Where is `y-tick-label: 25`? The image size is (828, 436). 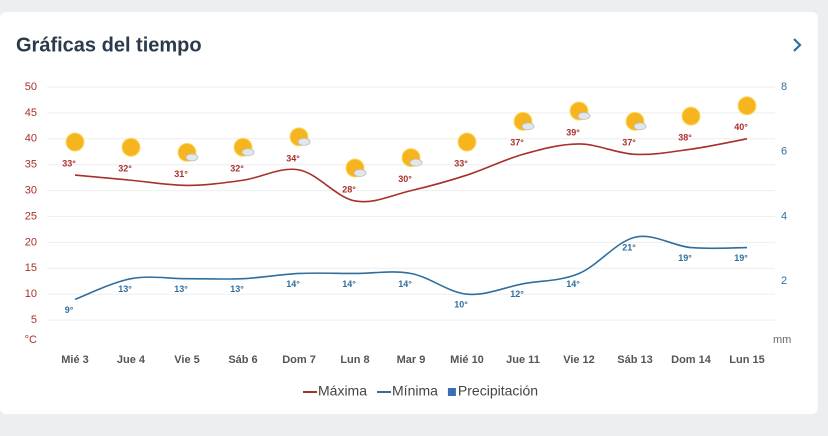 y-tick-label: 25 is located at coordinates (31, 216).